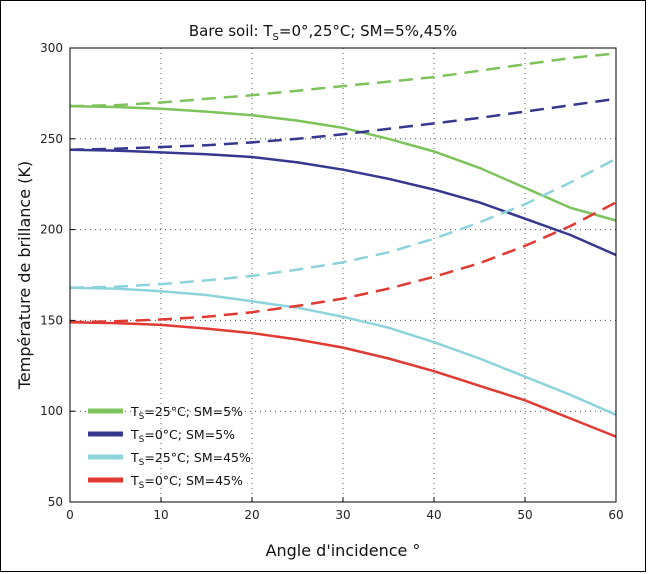  What do you see at coordinates (70, 515) in the screenshot?
I see `x-tick-label: 0` at bounding box center [70, 515].